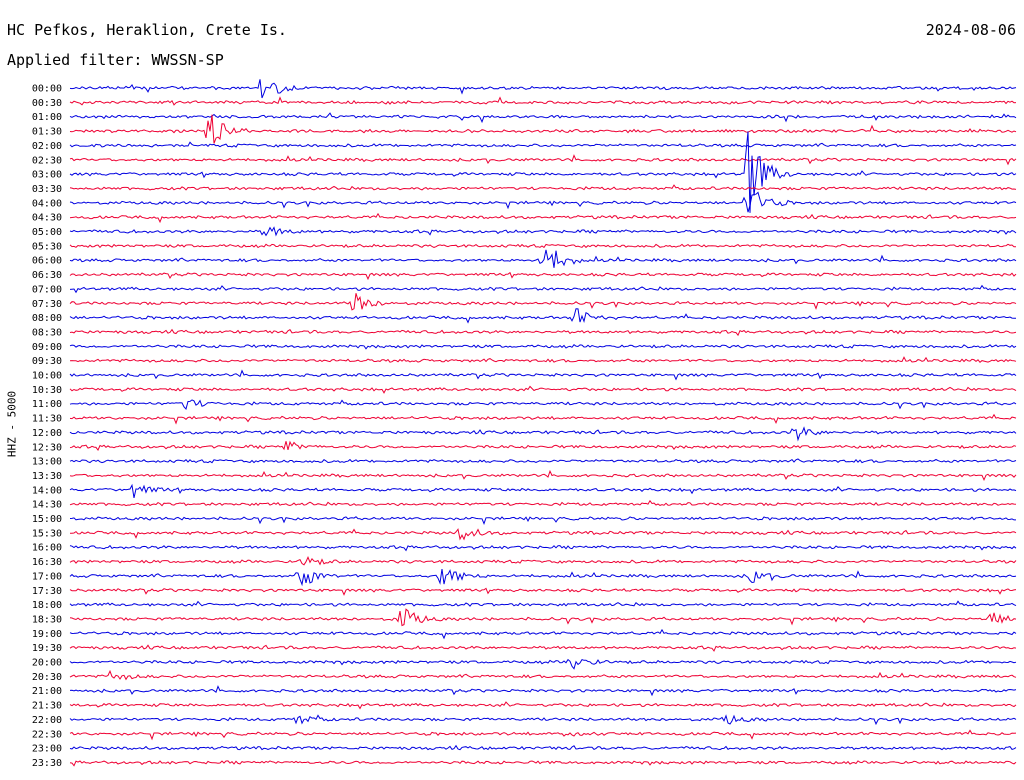  What do you see at coordinates (970, 30) in the screenshot?
I see `date-label: 2024-08-06` at bounding box center [970, 30].